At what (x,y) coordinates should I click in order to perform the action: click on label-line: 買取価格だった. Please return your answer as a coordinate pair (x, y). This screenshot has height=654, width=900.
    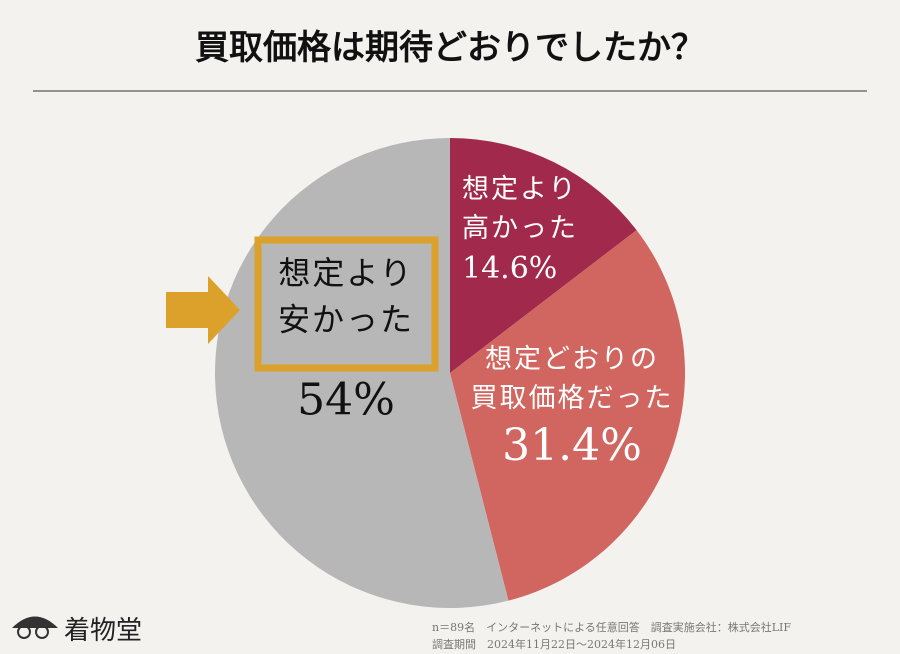
    Looking at the image, I should click on (572, 398).